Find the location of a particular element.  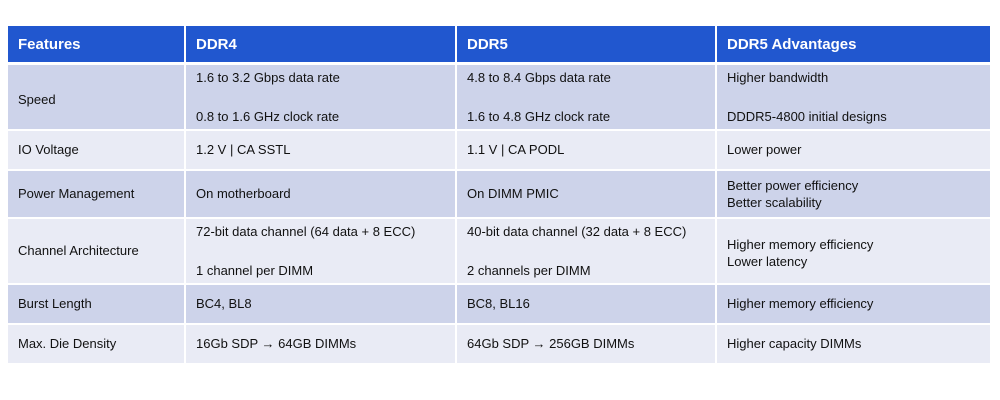

feature-cell: Max. Die Density is located at coordinates (97, 344).